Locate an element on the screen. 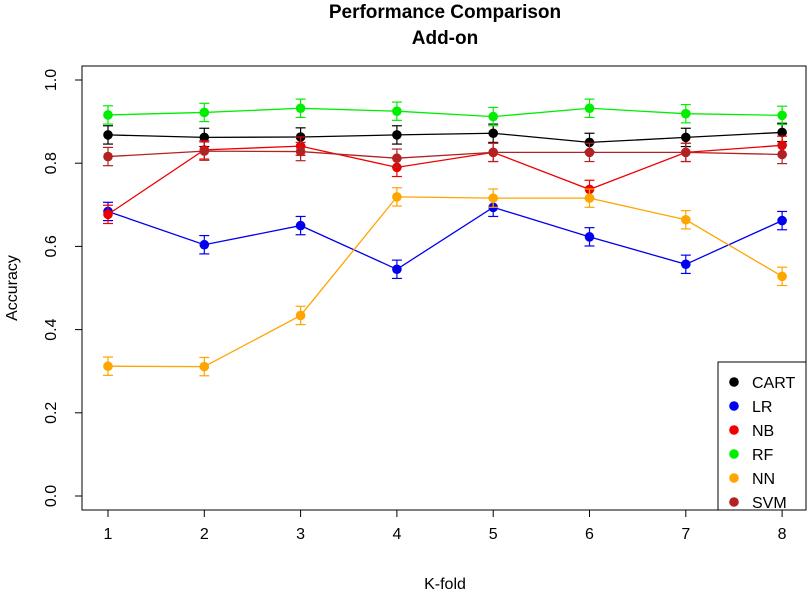 The height and width of the screenshot is (600, 809). x-tick-label: 6 is located at coordinates (589, 534).